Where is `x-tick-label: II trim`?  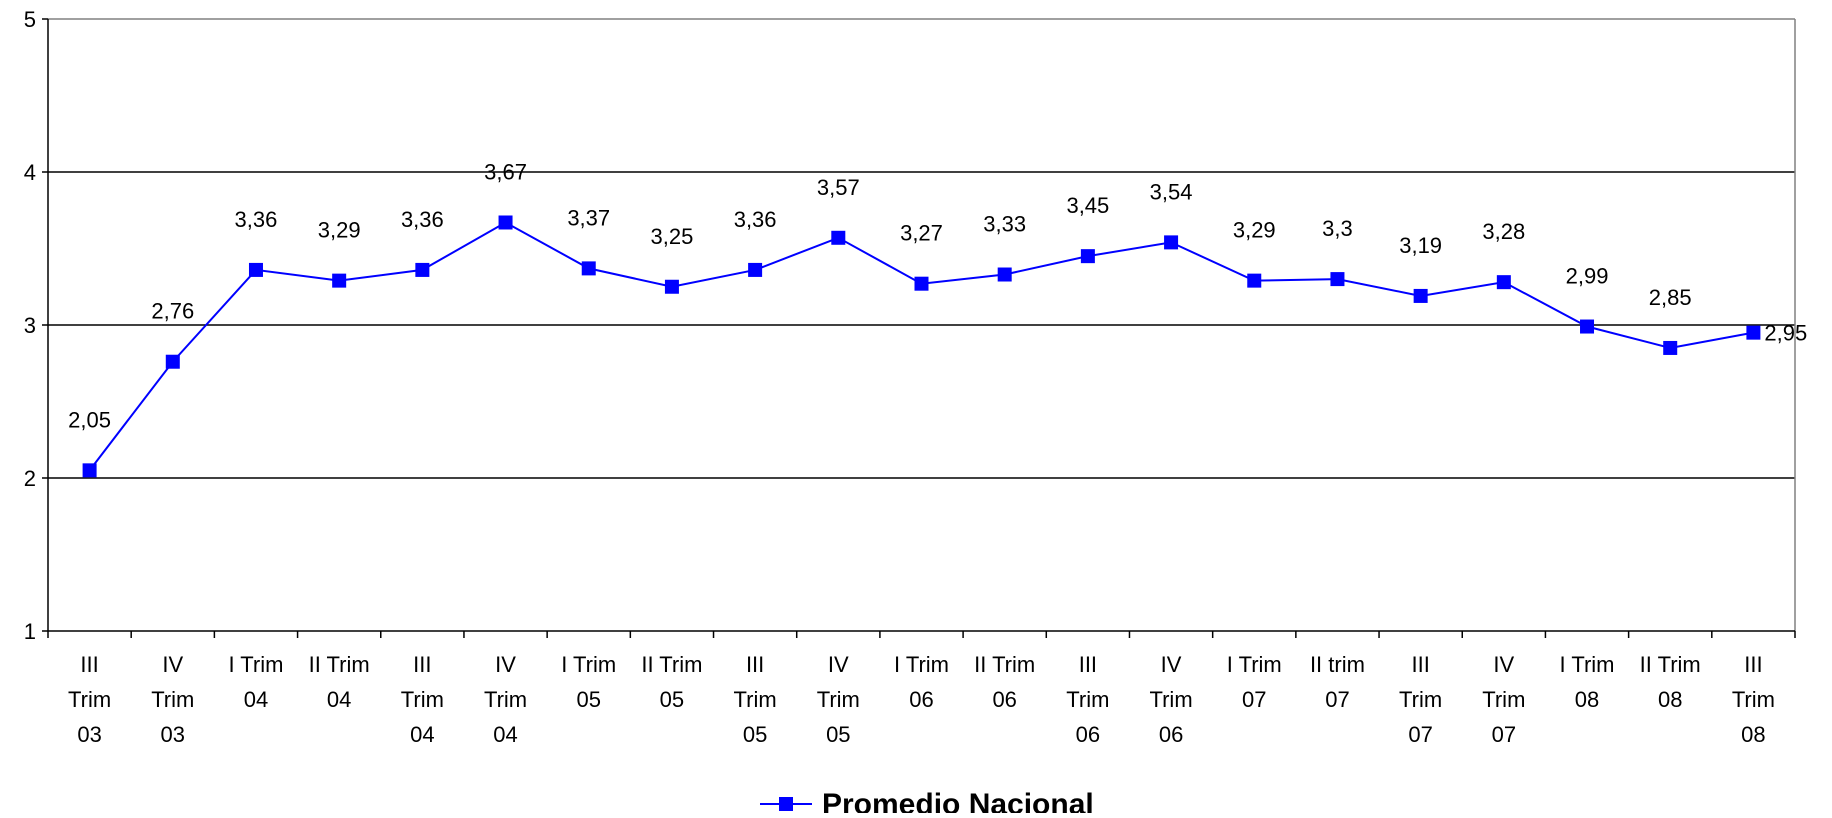
x-tick-label: II trim is located at coordinates (1337, 664).